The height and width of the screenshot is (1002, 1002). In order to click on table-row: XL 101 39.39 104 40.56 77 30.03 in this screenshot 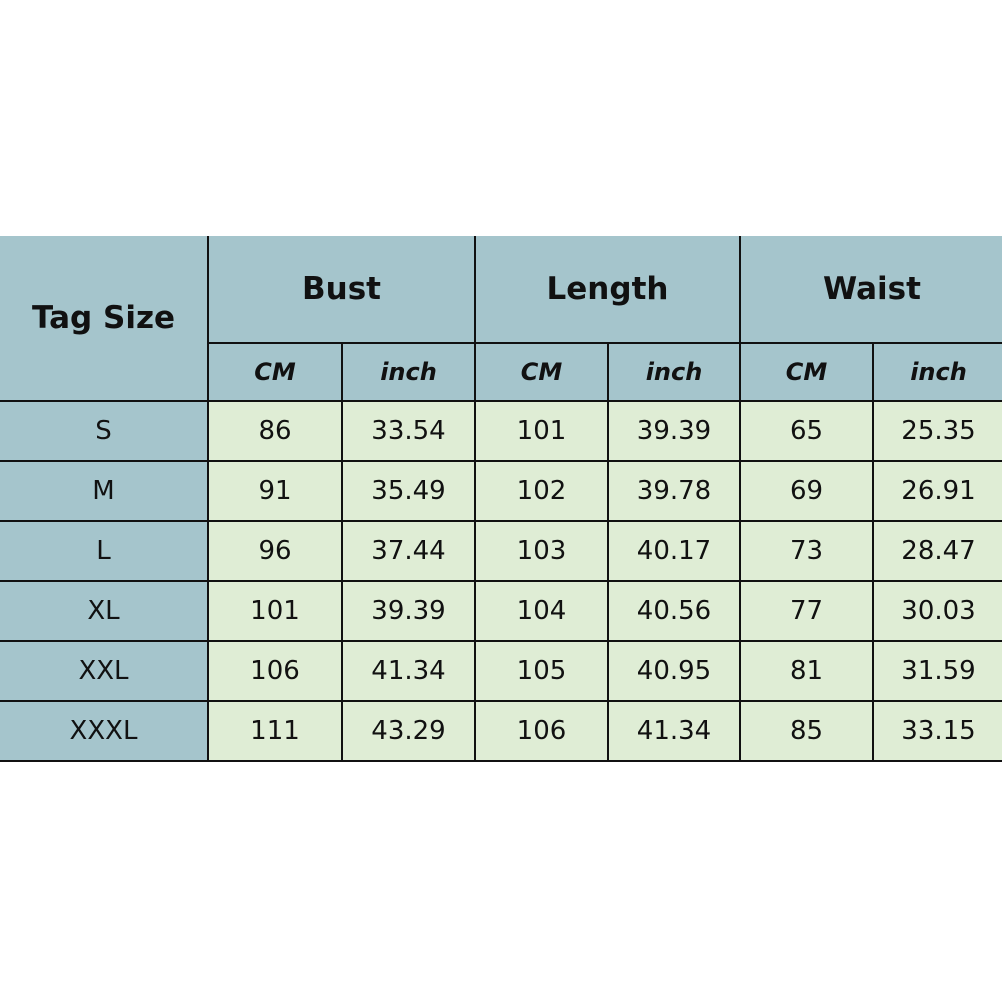, I will do `click(501, 611)`.